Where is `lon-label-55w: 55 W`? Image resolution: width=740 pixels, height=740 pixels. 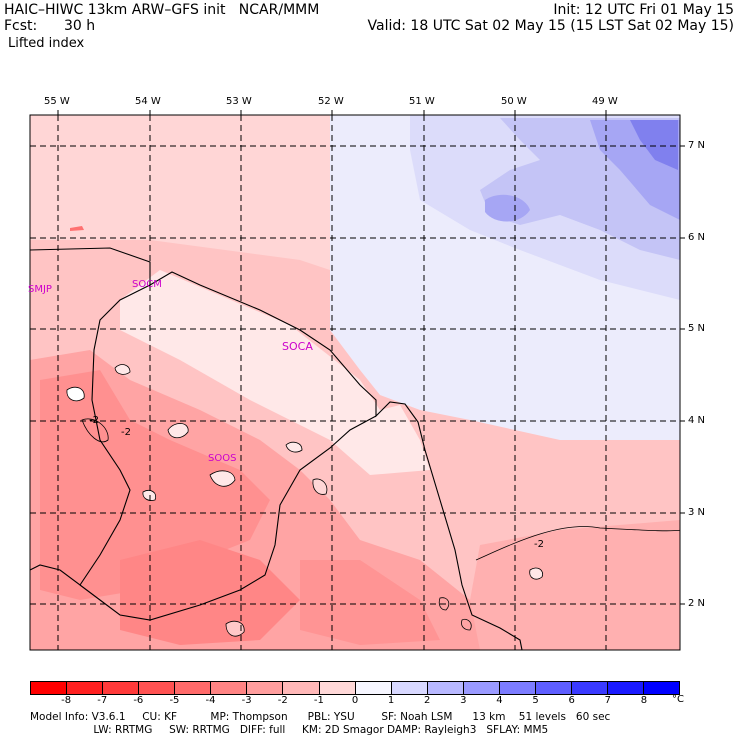
lon-label-55w: 55 W is located at coordinates (57, 101).